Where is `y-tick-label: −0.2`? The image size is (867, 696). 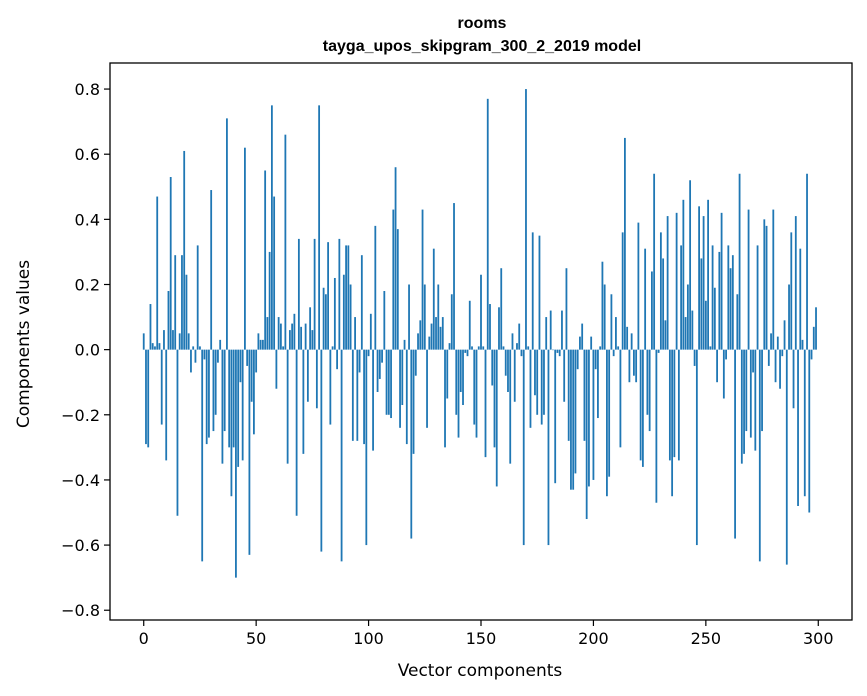
y-tick-label: −0.2 is located at coordinates (80, 415).